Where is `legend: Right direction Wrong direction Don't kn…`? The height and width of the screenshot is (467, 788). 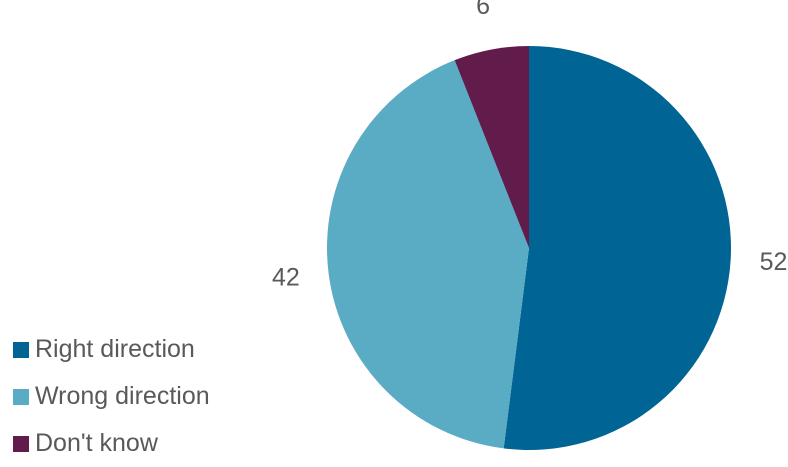 legend: Right direction Wrong direction Don't kn… is located at coordinates (111, 396).